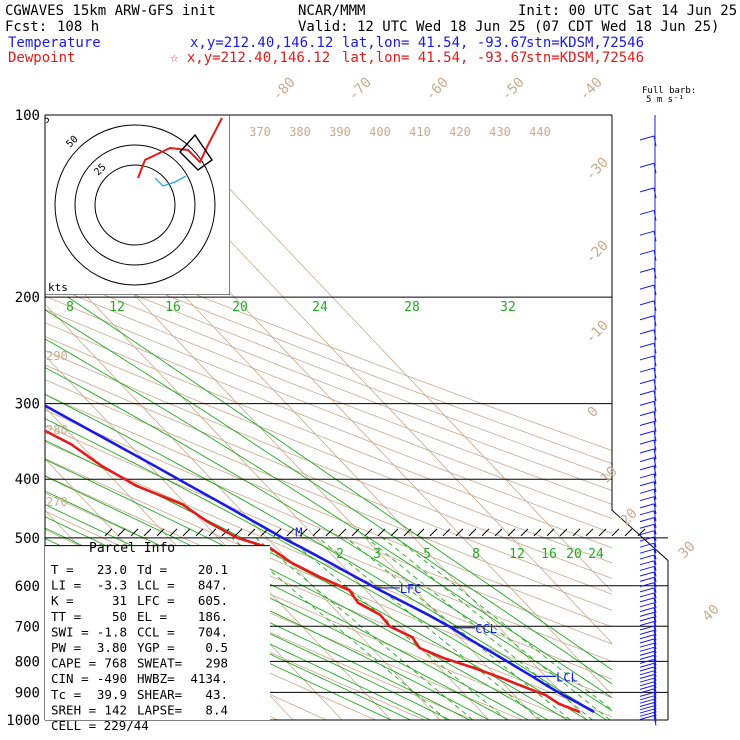 This screenshot has height=740, width=740. Describe the element at coordinates (640, 417) in the screenshot. I see `frame-right` at that location.